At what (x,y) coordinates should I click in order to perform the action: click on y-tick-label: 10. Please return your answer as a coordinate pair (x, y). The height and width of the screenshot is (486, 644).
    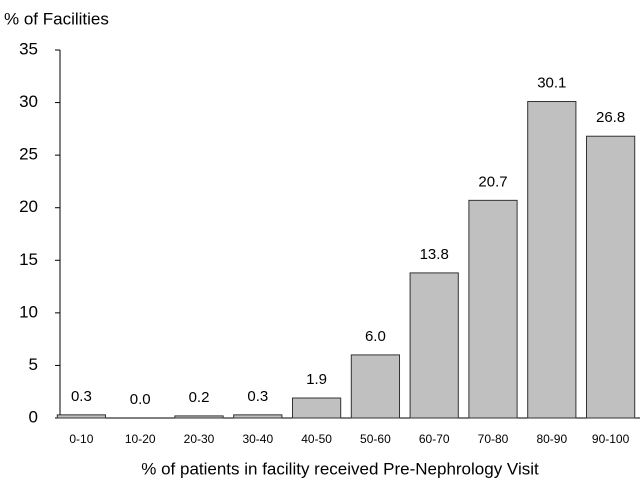
    Looking at the image, I should click on (28, 311).